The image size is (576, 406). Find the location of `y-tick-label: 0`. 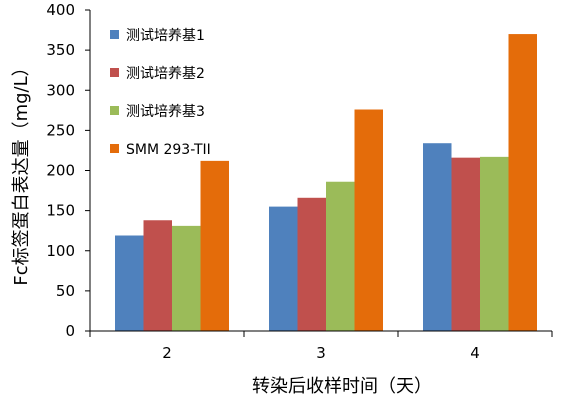

y-tick-label: 0 is located at coordinates (70, 331).